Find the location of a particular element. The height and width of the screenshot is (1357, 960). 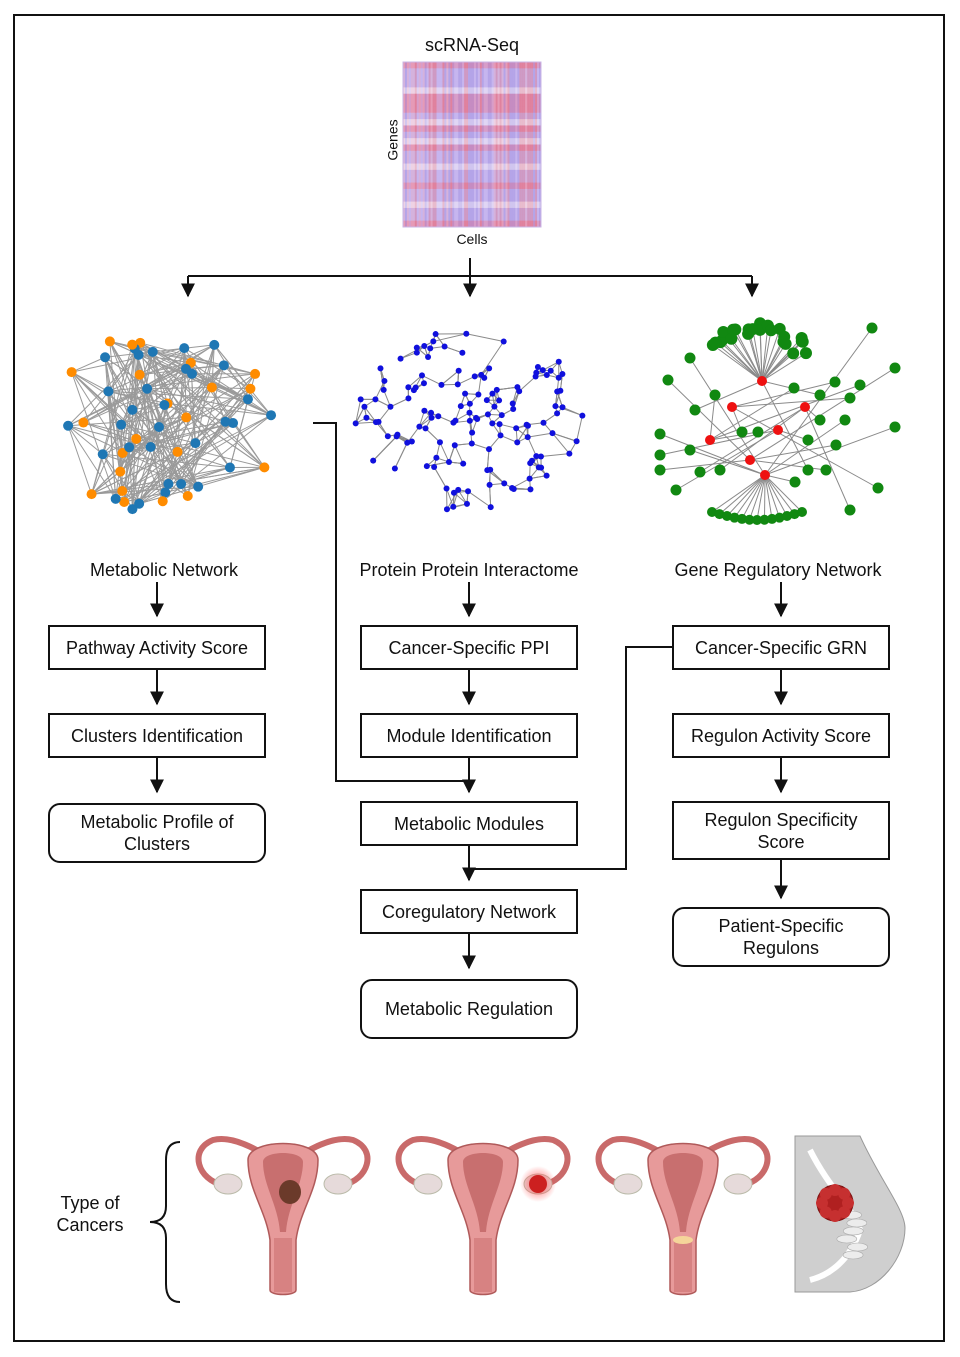

metabolic-regulation-box: Metabolic Regulation is located at coordinates (469, 1009).